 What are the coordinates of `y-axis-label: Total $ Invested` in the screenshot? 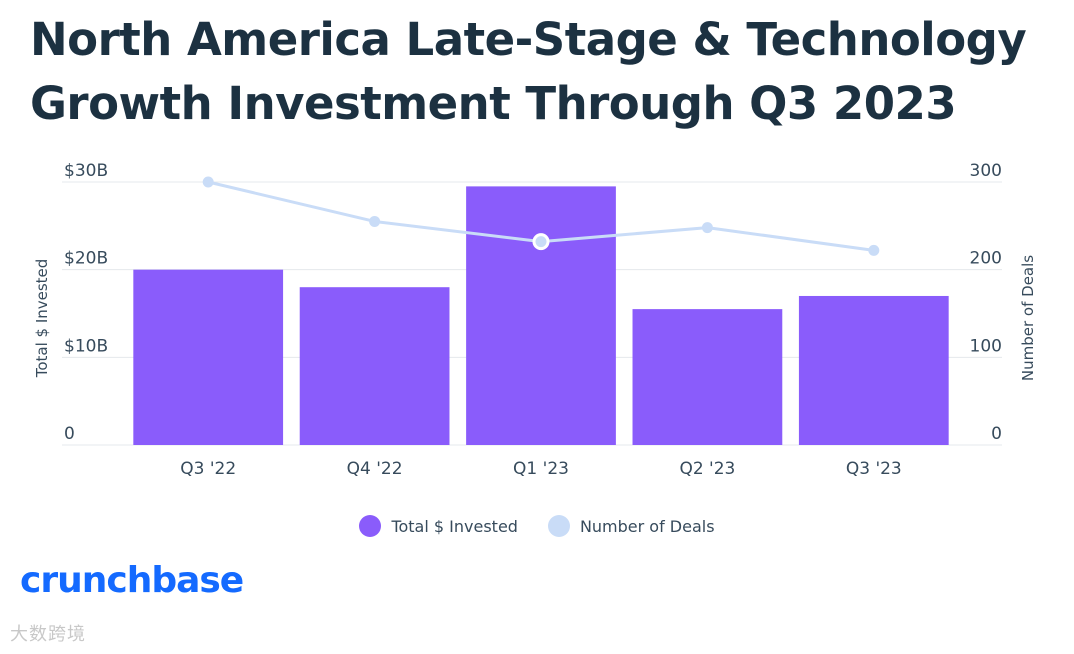 It's located at (42, 319).